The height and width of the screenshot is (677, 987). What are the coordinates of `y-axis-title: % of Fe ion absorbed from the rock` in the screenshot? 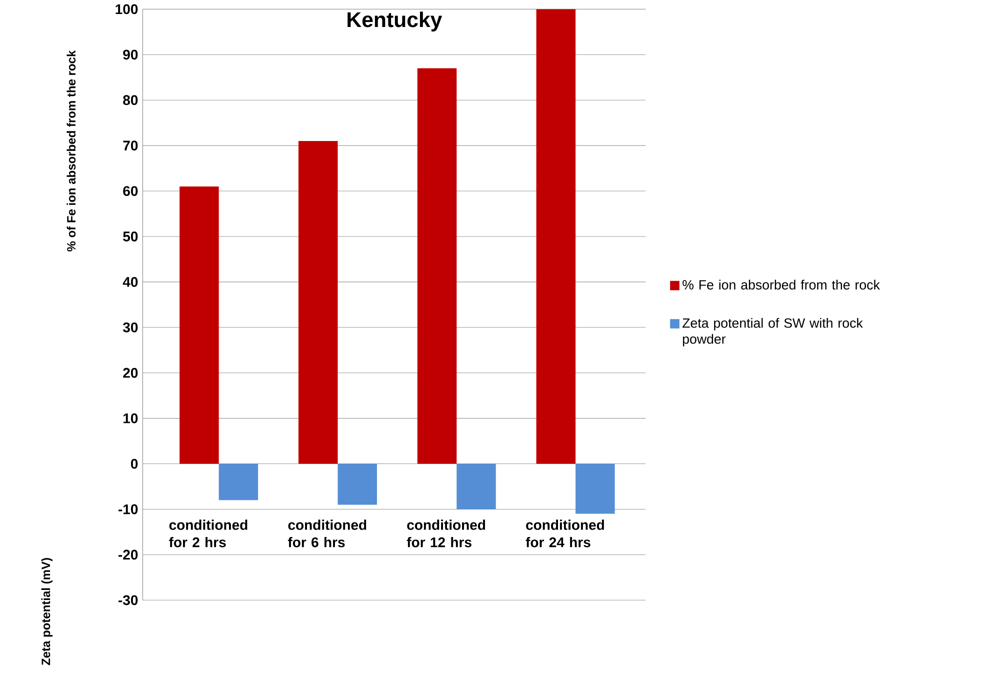 It's located at (71, 151).